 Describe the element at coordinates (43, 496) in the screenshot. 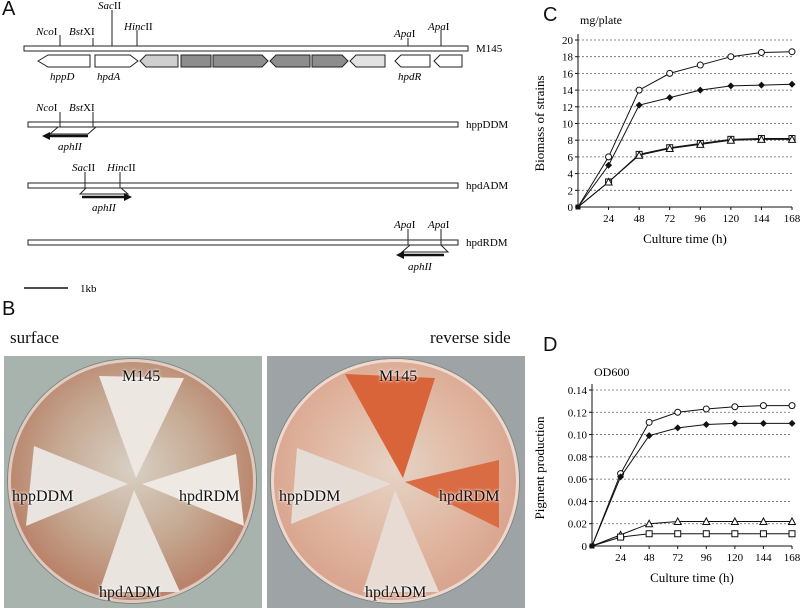

I see `plate-label-hppddm-surface: hppDDM` at that location.